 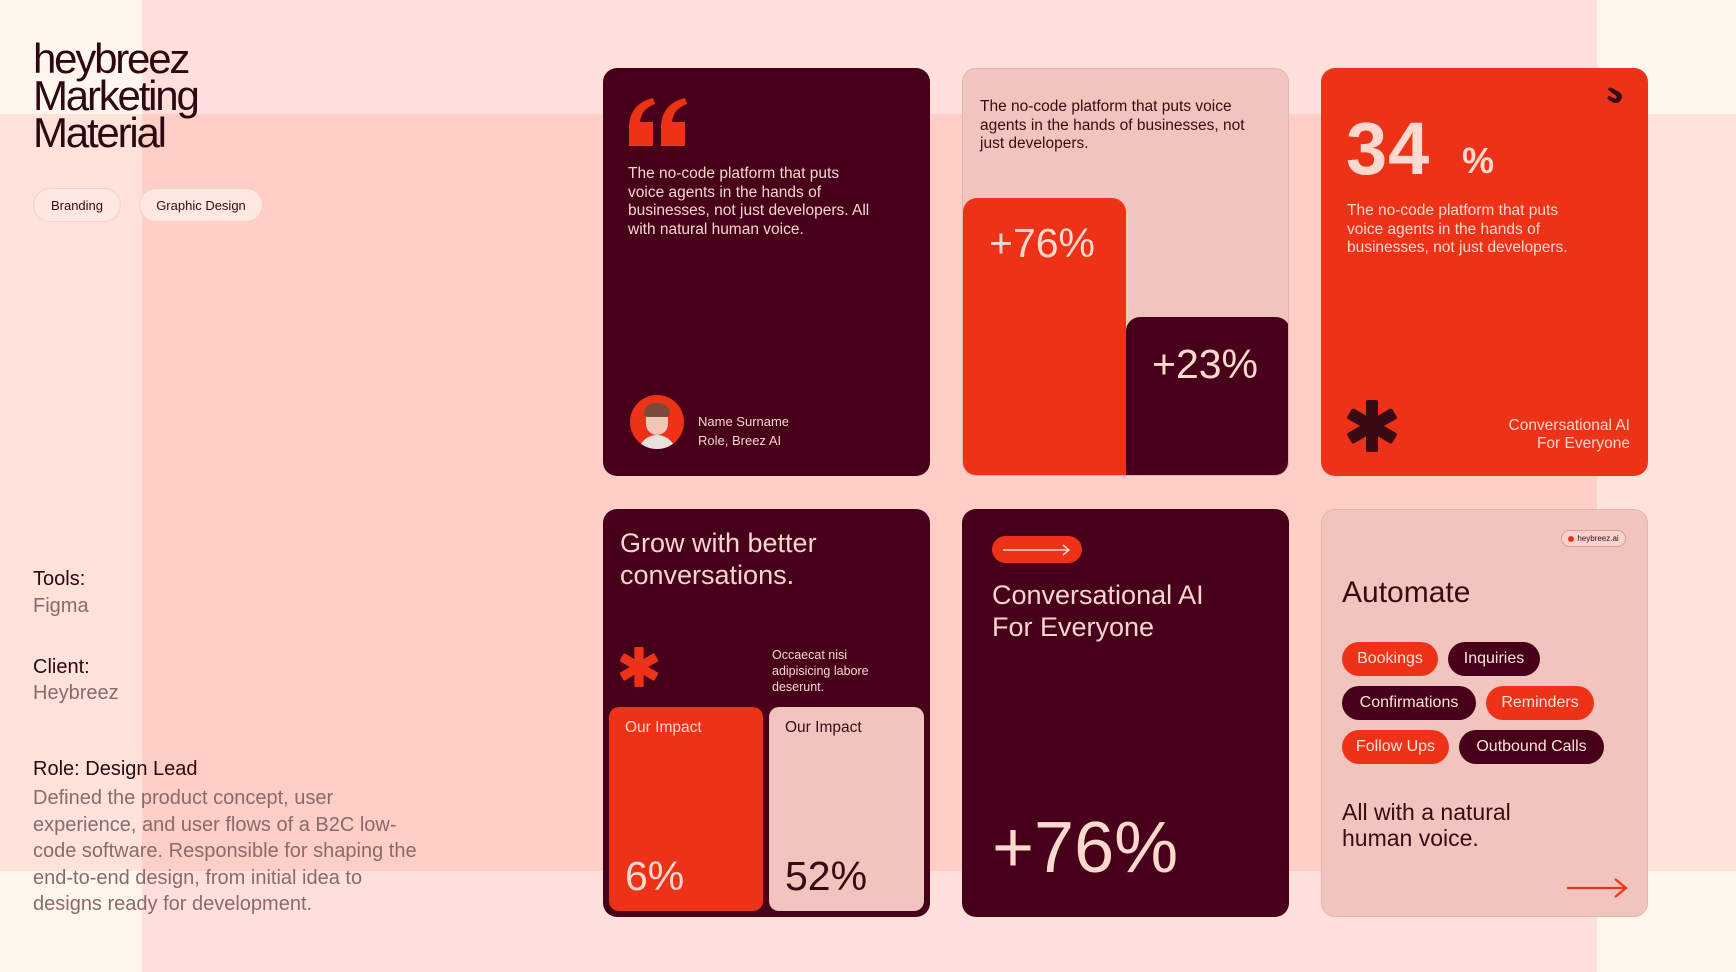 I want to click on automate-footer-line-1: All with a natural, so click(x=1426, y=812).